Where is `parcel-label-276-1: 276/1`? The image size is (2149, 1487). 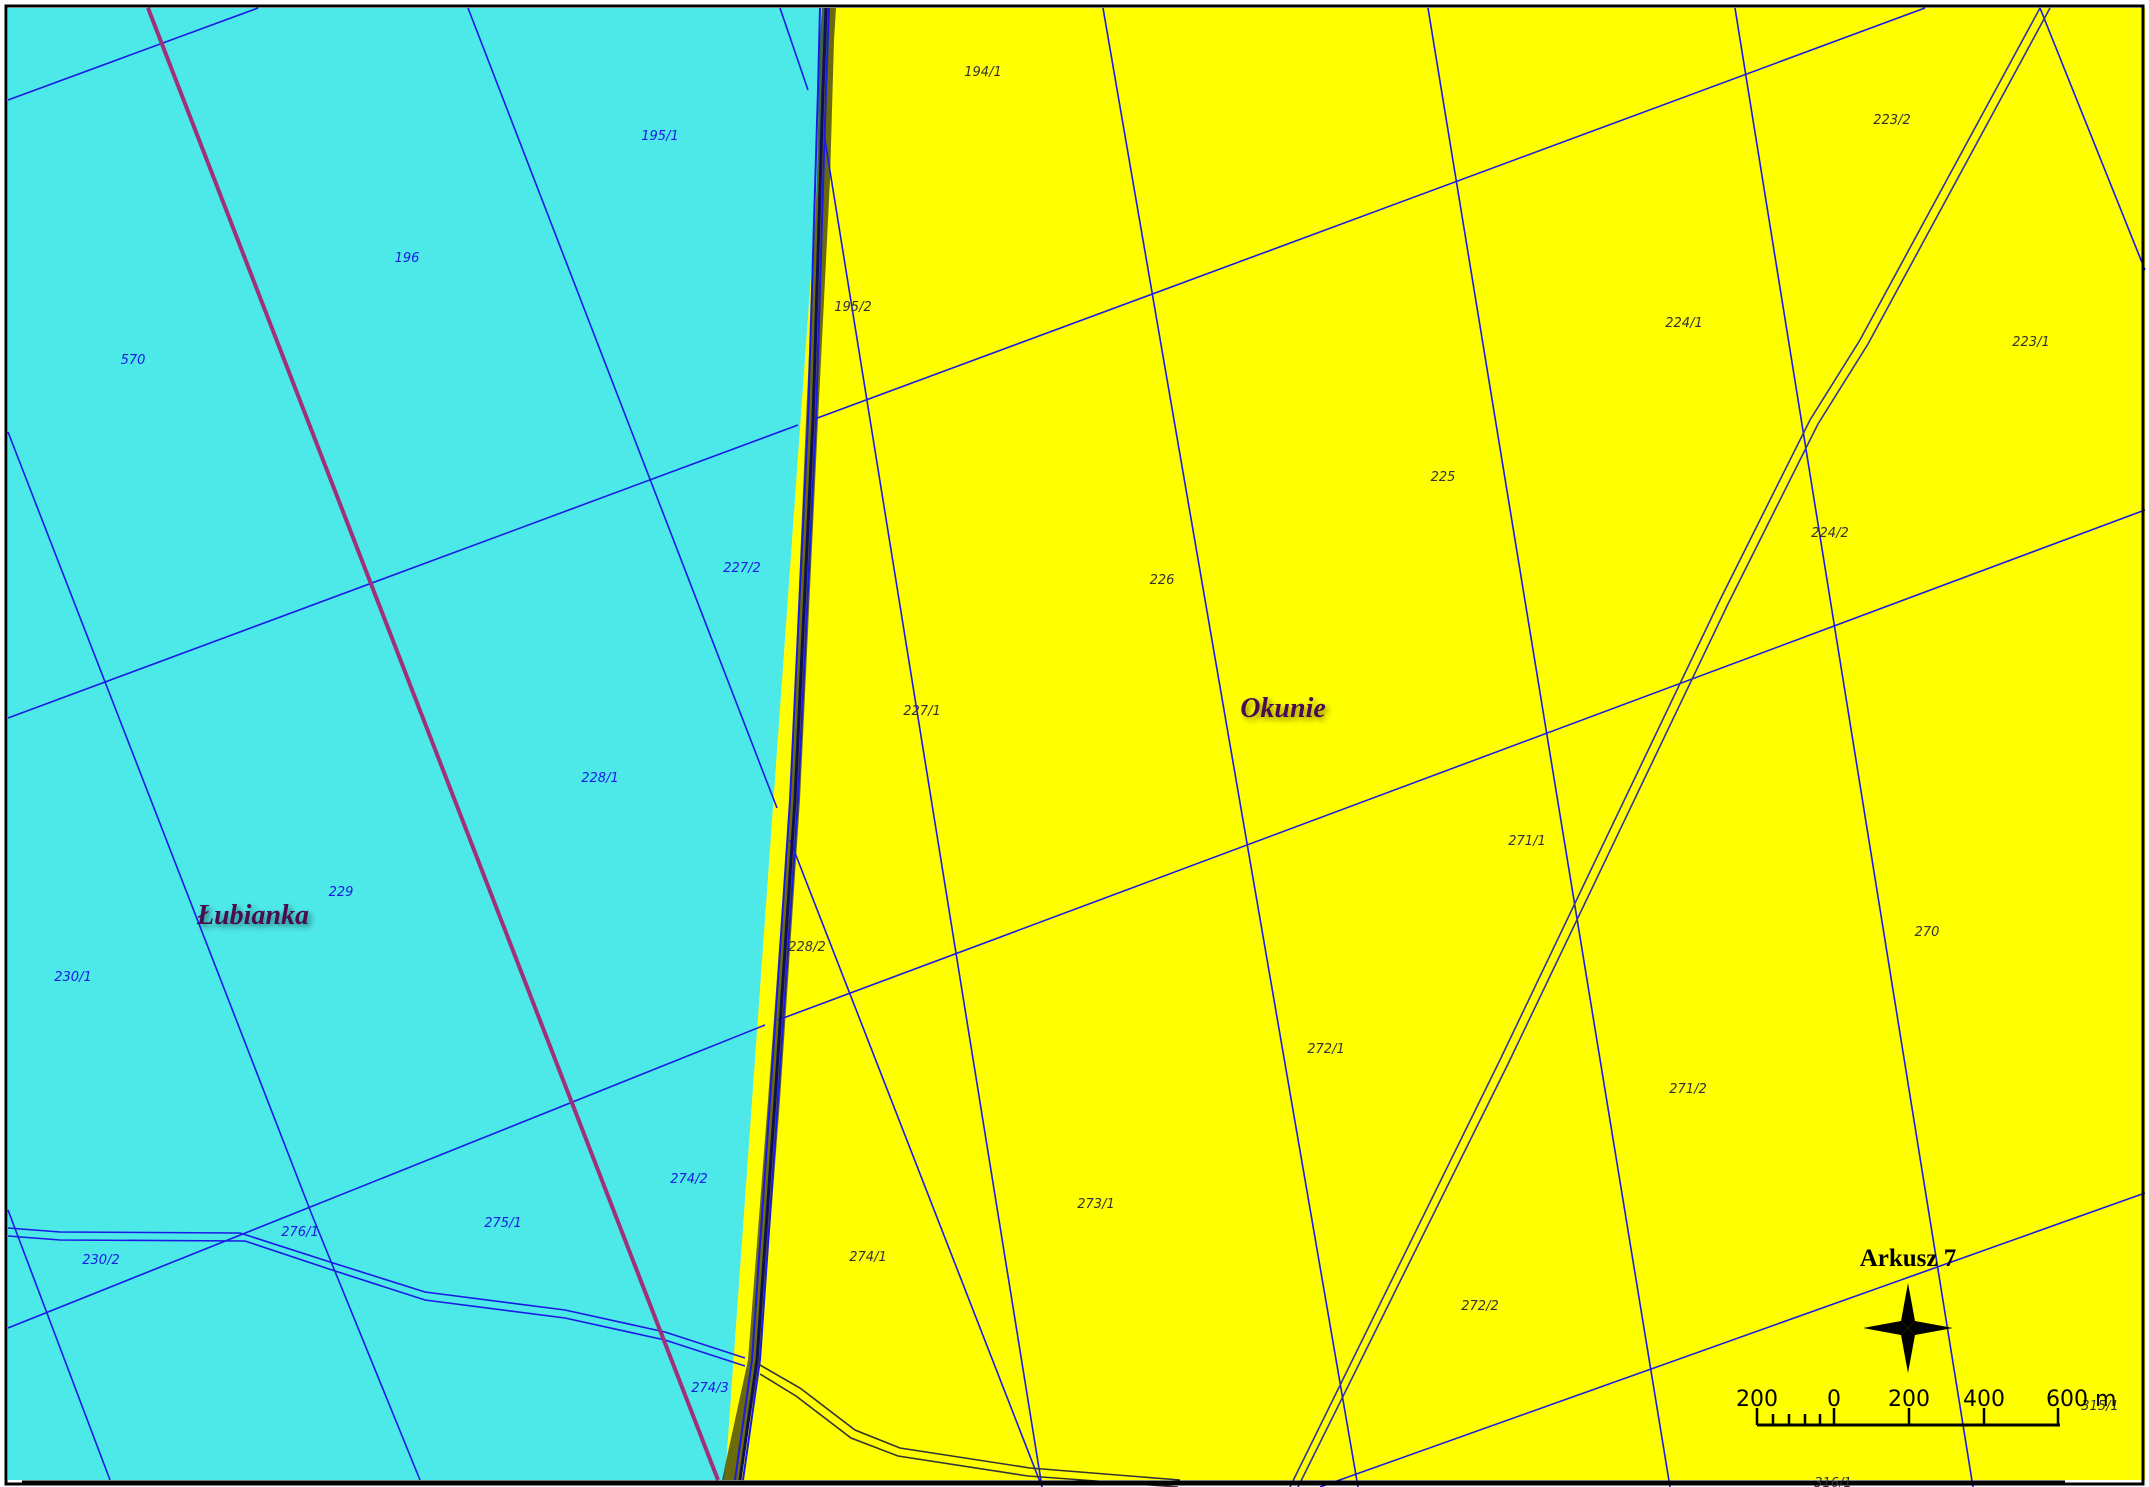 parcel-label-276-1: 276/1 is located at coordinates (299, 1232).